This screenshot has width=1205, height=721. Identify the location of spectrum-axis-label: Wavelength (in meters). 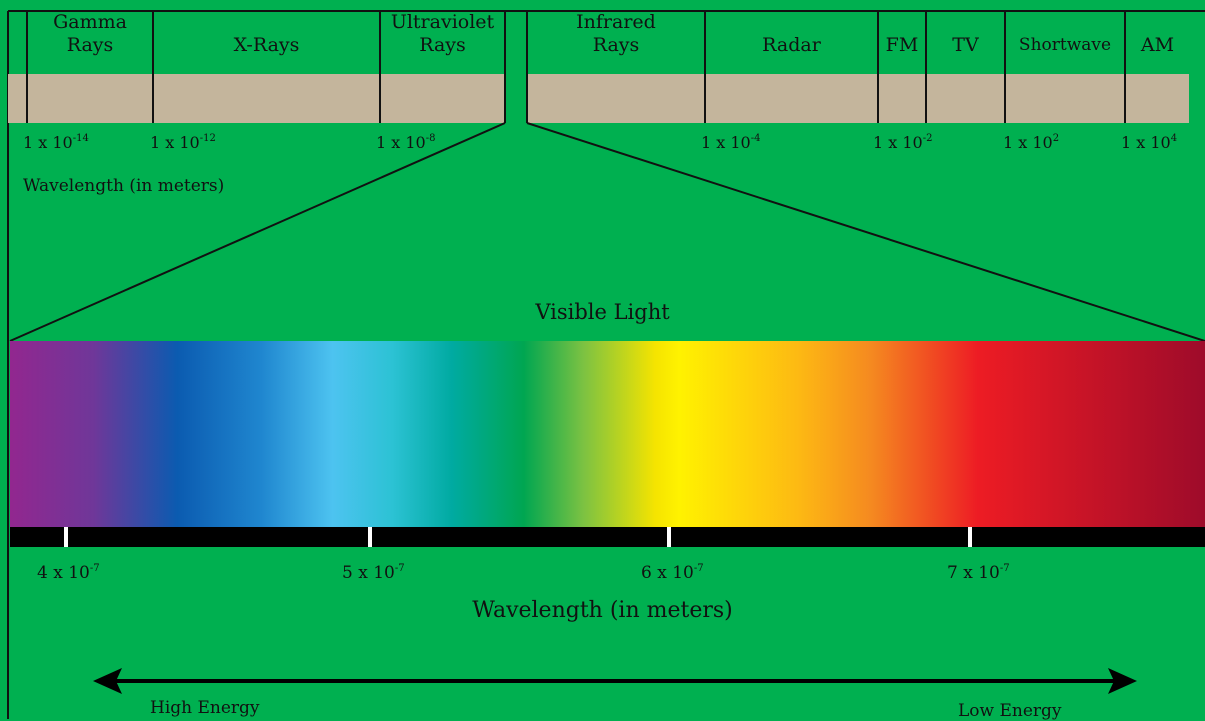
(124, 186).